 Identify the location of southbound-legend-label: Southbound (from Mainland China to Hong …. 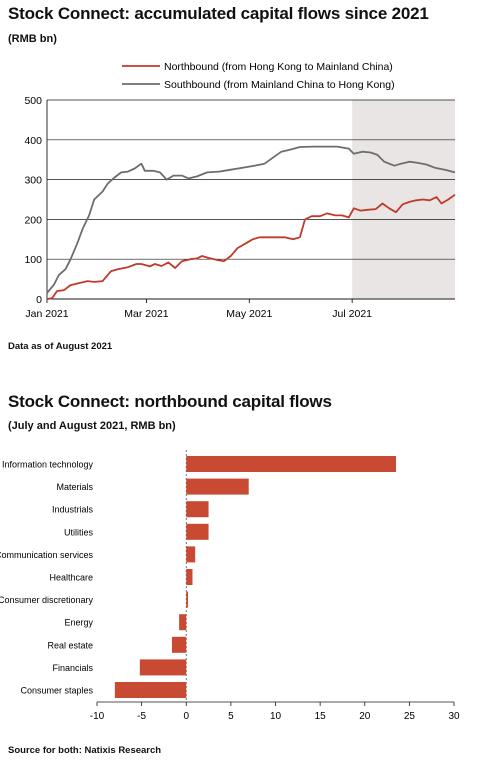
(279, 85).